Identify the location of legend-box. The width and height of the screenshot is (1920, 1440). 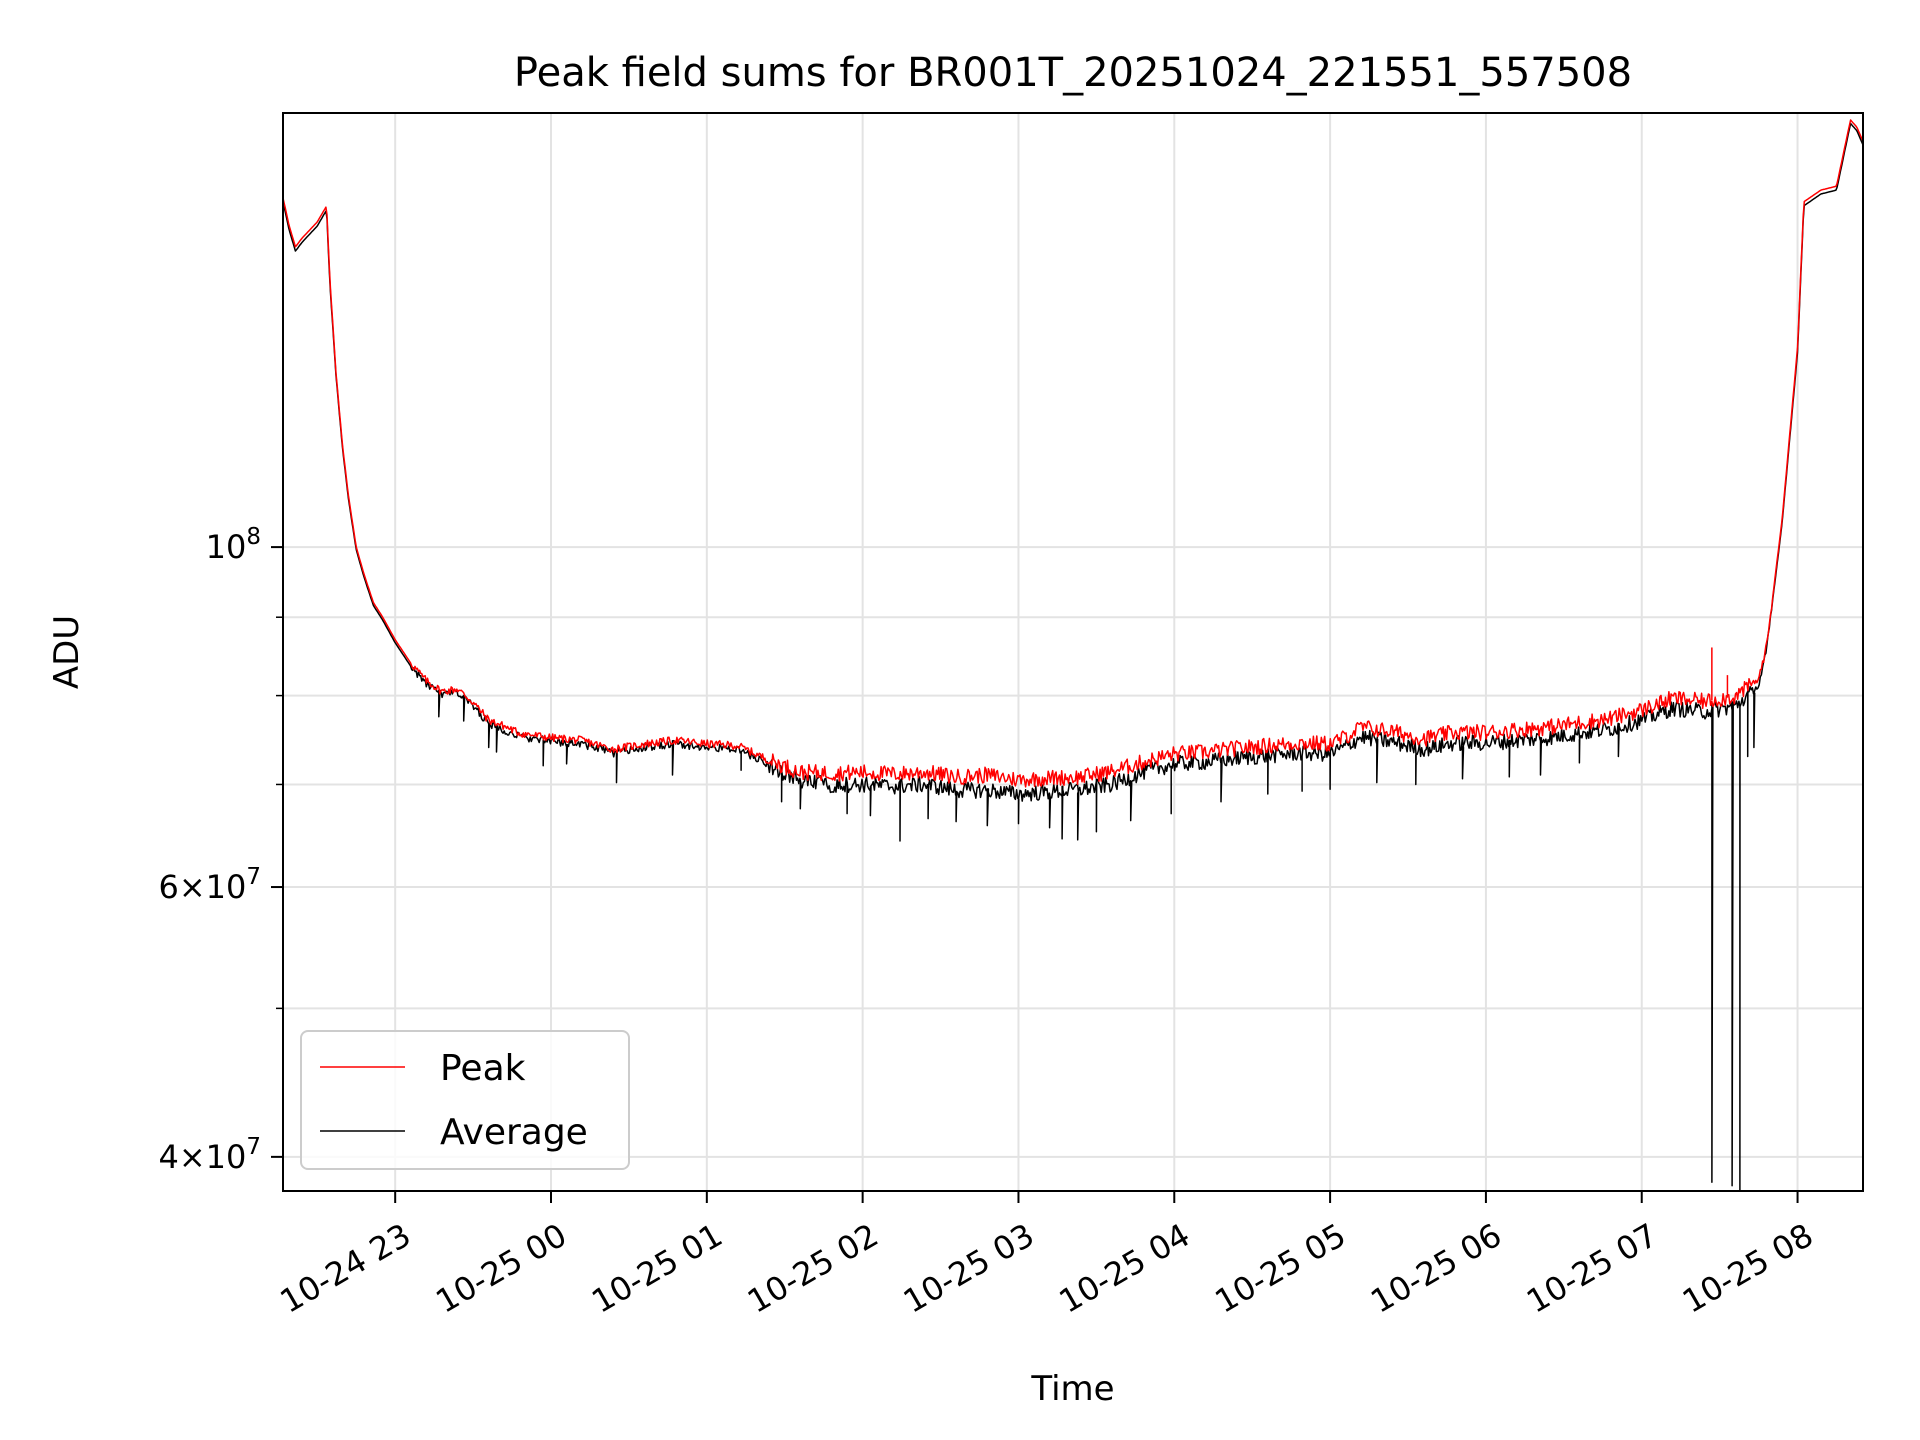
(465, 1100).